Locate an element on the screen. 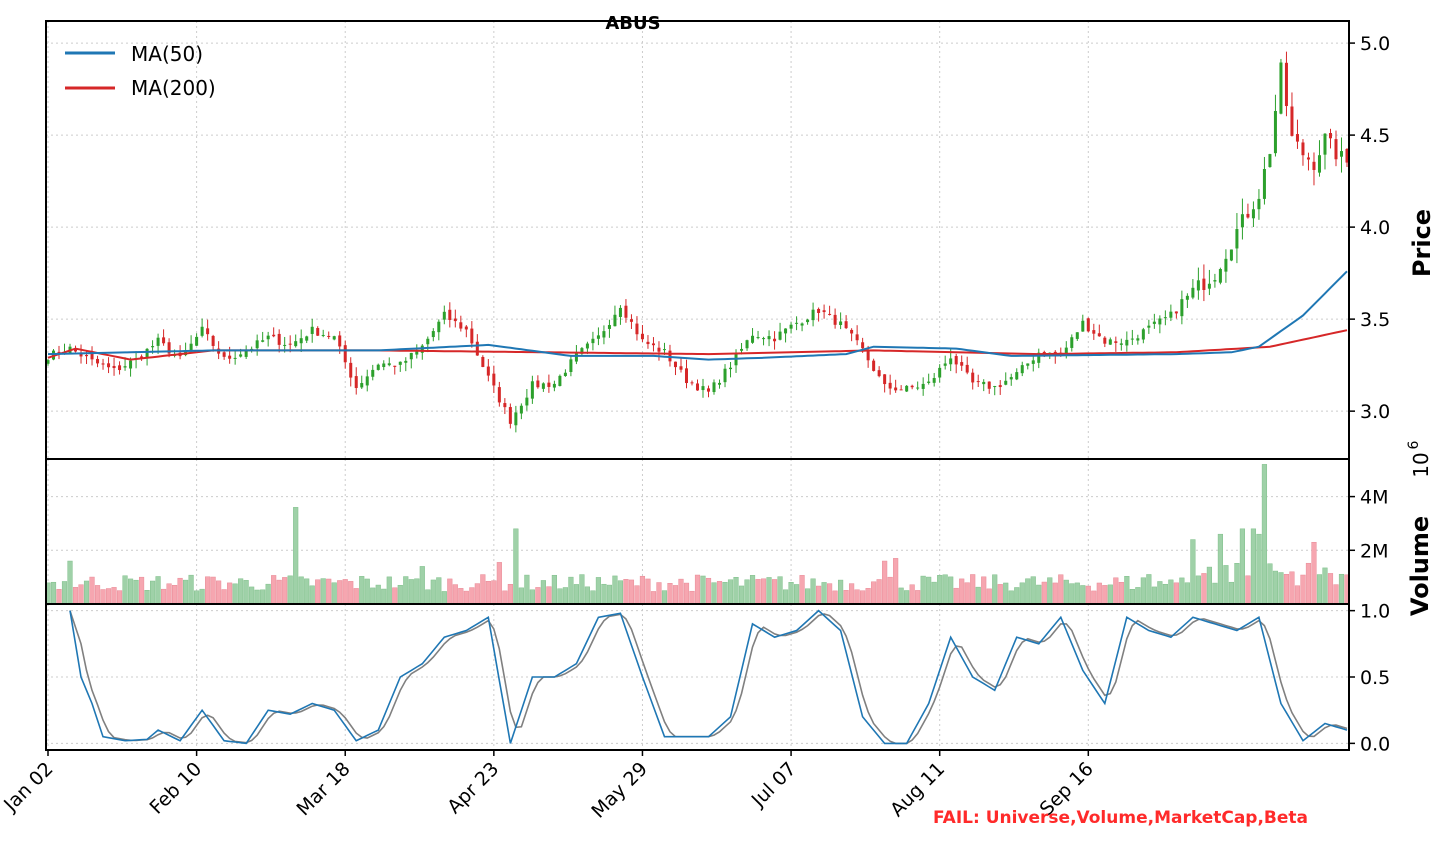 The width and height of the screenshot is (1449, 855). volume-y-axis: 2M 4M is located at coordinates (1368, 524).